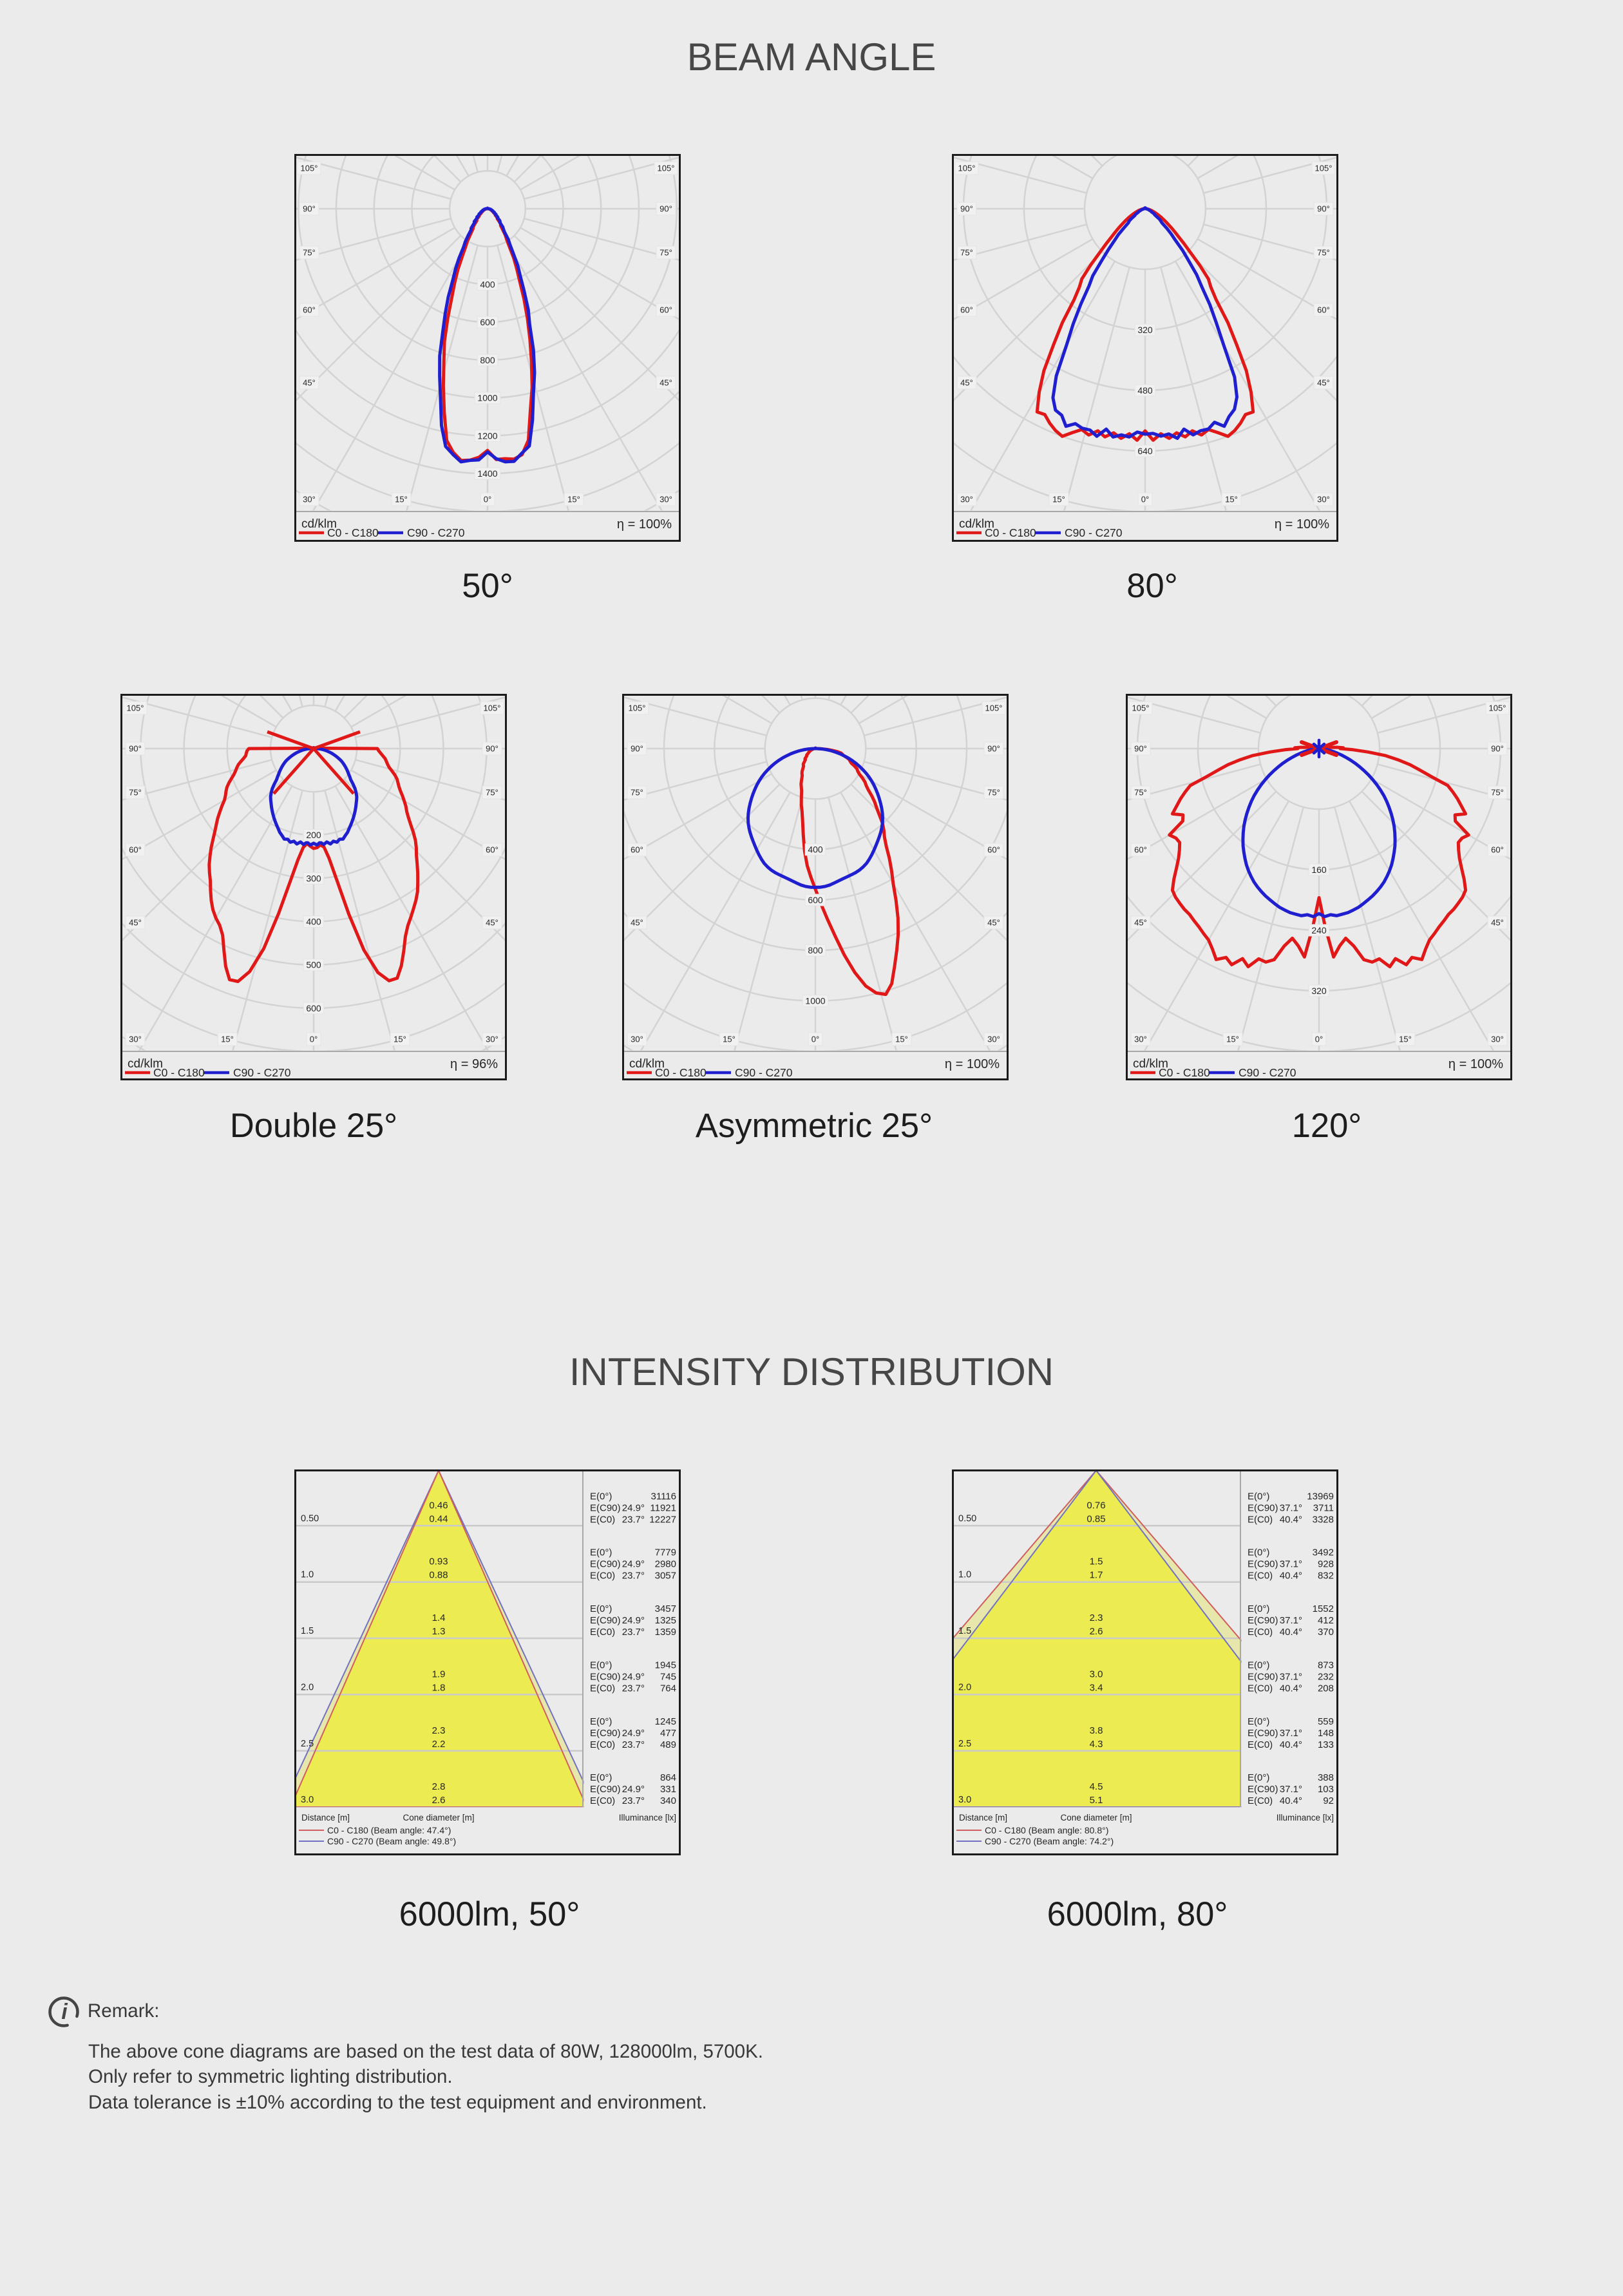 Image resolution: width=1623 pixels, height=2296 pixels. Describe the element at coordinates (1096, 1631) in the screenshot. I see `svg-text: 2.6` at that location.